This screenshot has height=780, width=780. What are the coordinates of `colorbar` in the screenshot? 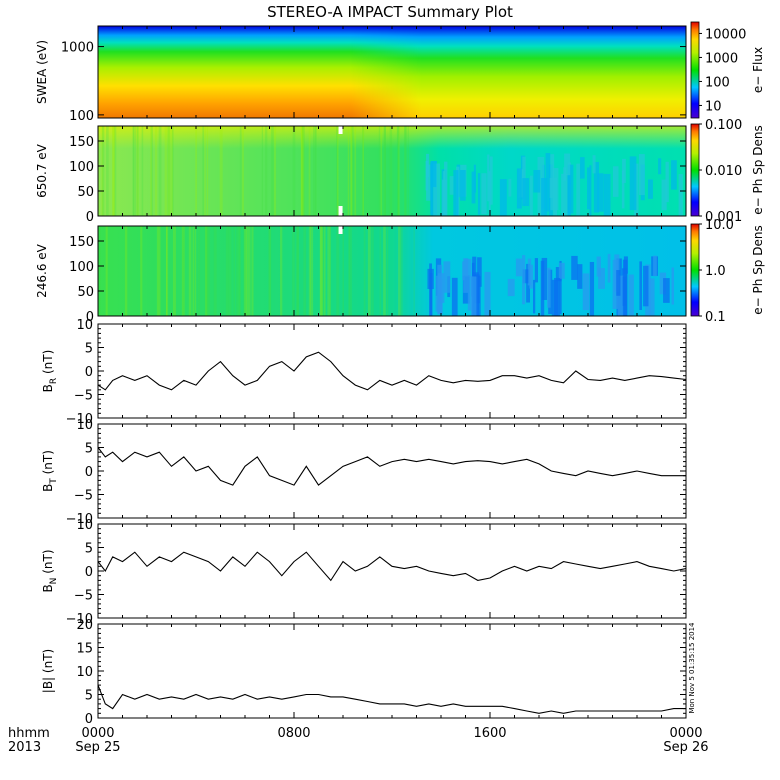 It's located at (695, 170).